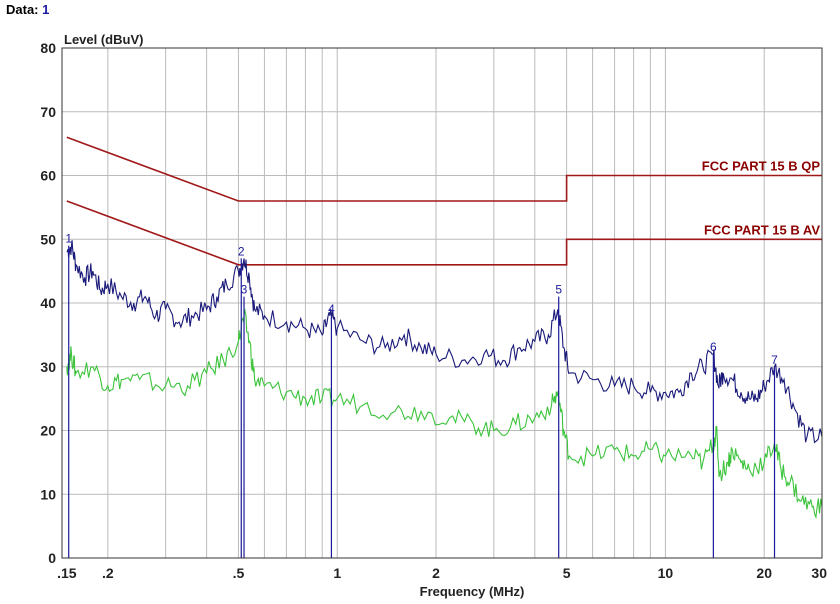 This screenshot has height=604, width=840. What do you see at coordinates (713, 347) in the screenshot?
I see `marker-label: 6` at bounding box center [713, 347].